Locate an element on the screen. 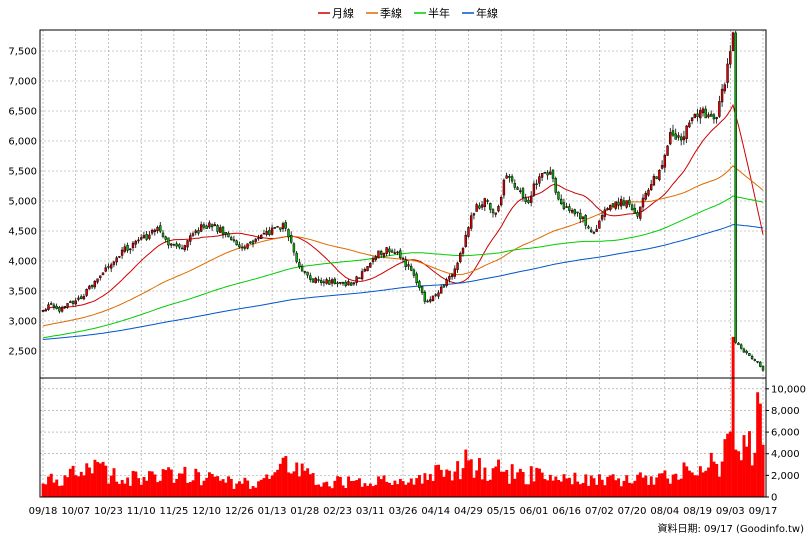  volume-tick-label: 6,000 is located at coordinates (785, 433).